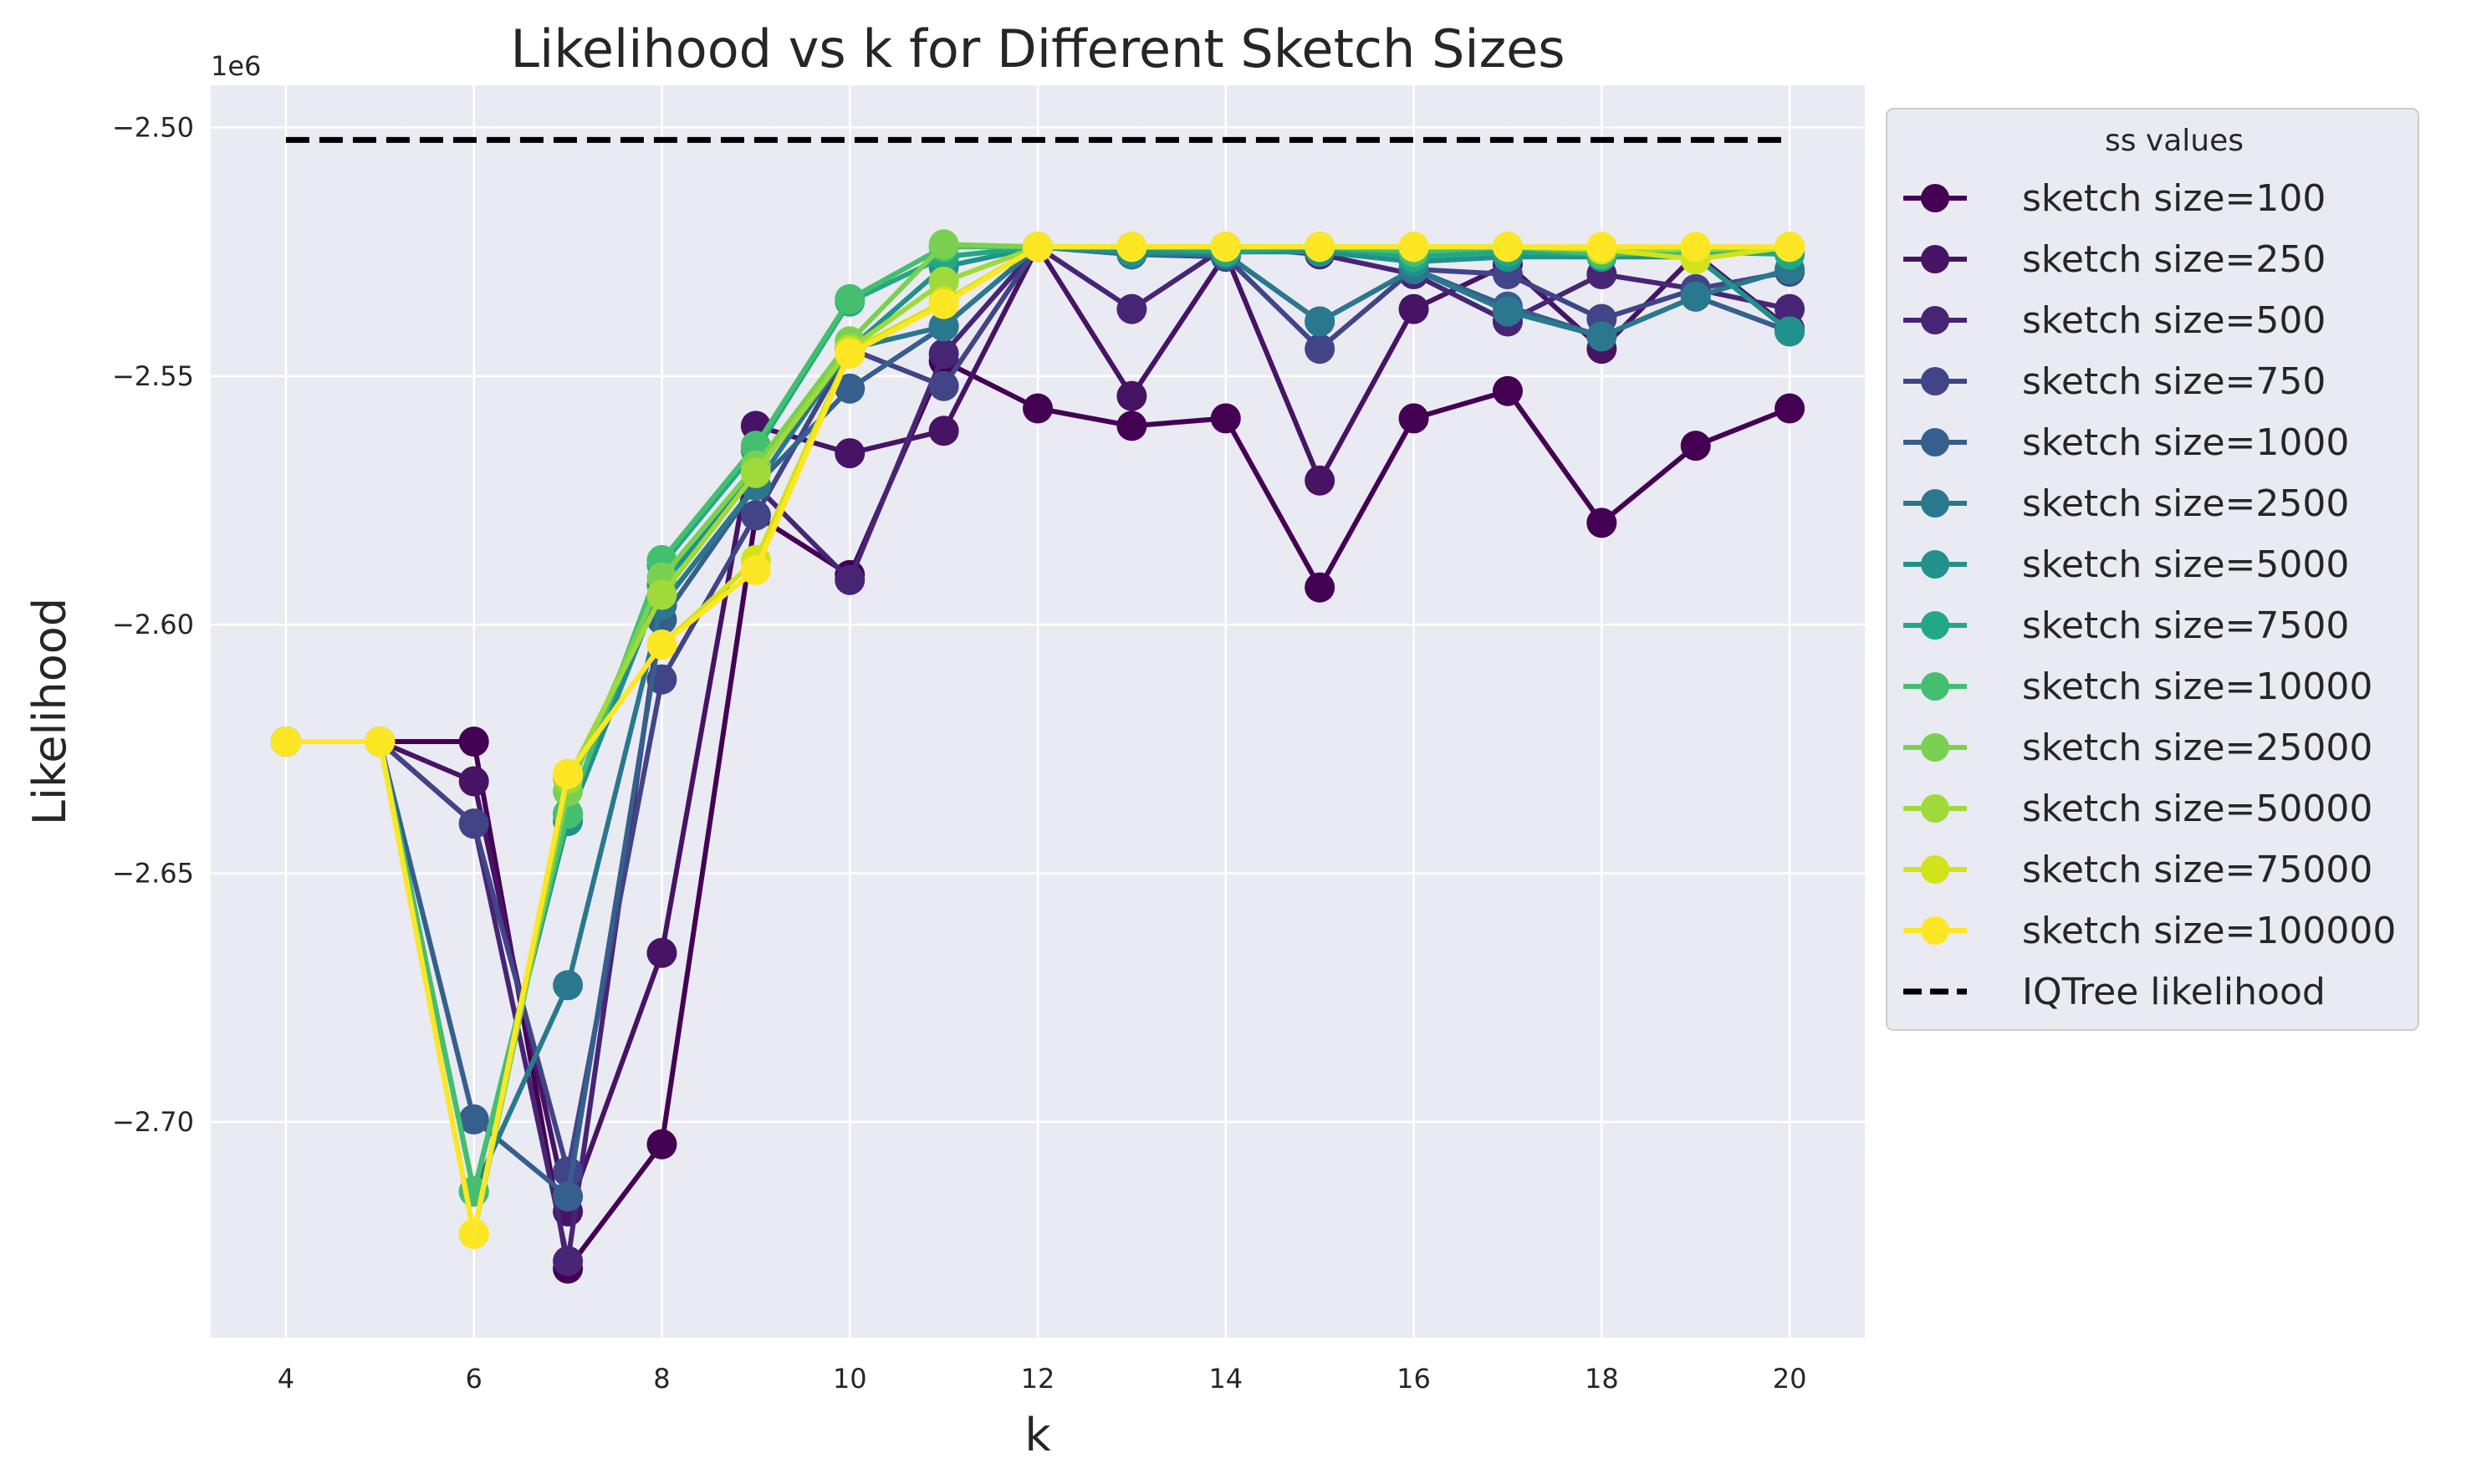 The image size is (2487, 1484). Describe the element at coordinates (2185, 564) in the screenshot. I see `legend-label: sketch size=5000` at that location.